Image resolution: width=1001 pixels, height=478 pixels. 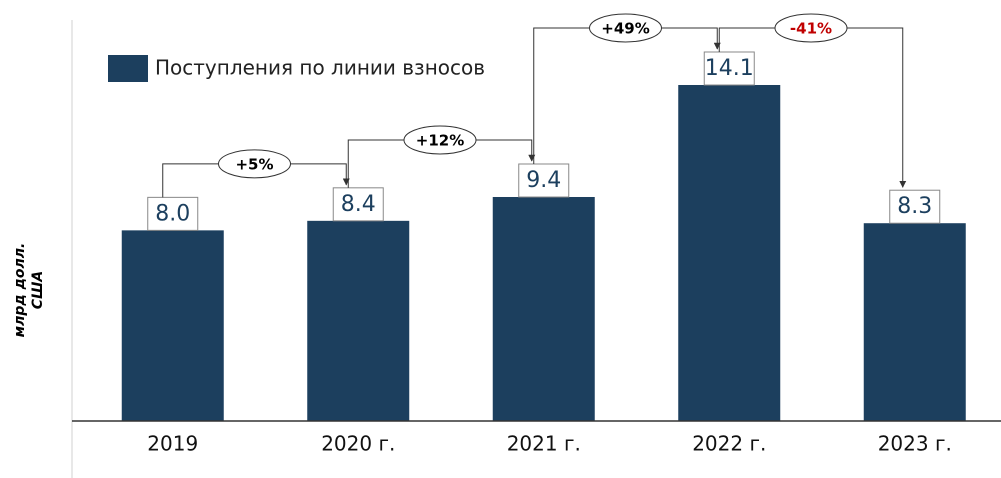 I want to click on x-tick-label: 2021 г., so click(x=544, y=444).